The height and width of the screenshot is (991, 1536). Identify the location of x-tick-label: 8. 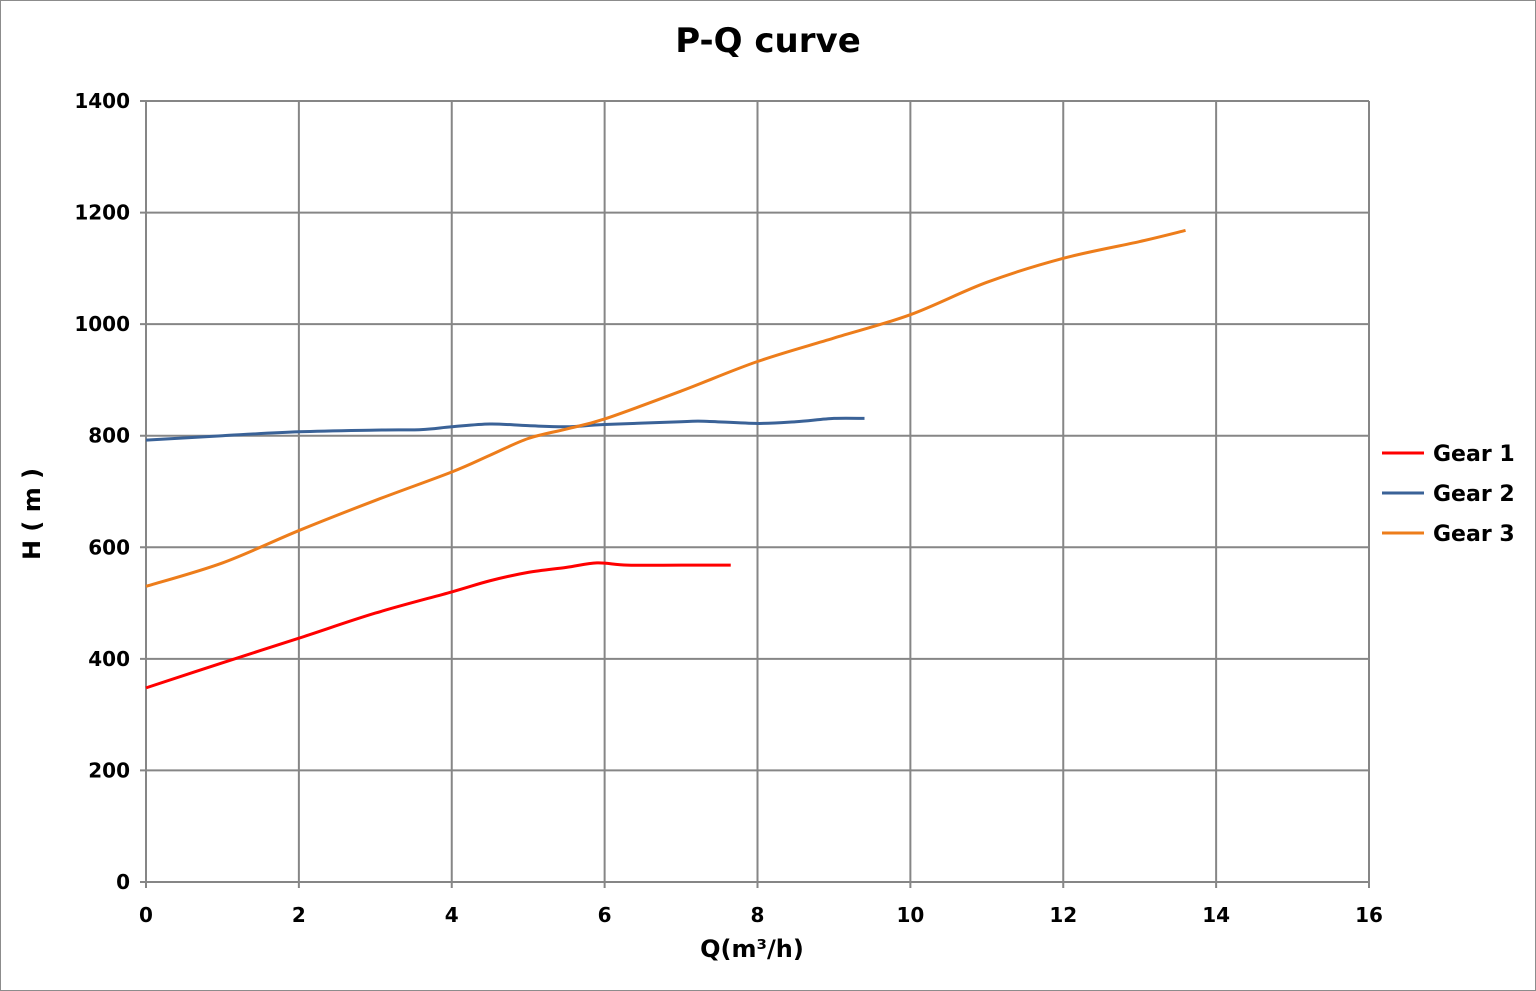
(758, 915).